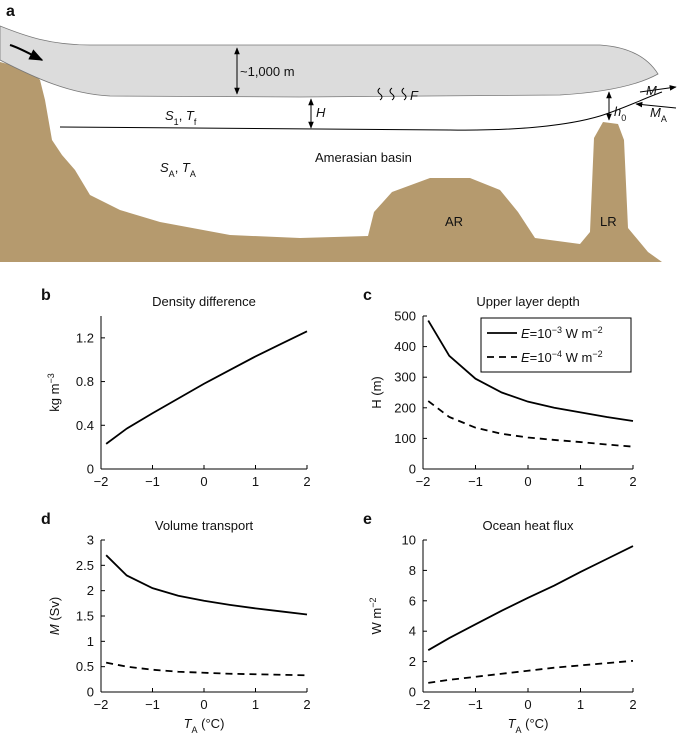 The width and height of the screenshot is (685, 739). Describe the element at coordinates (528, 525) in the screenshot. I see `chart-title: Ocean heat flux` at that location.